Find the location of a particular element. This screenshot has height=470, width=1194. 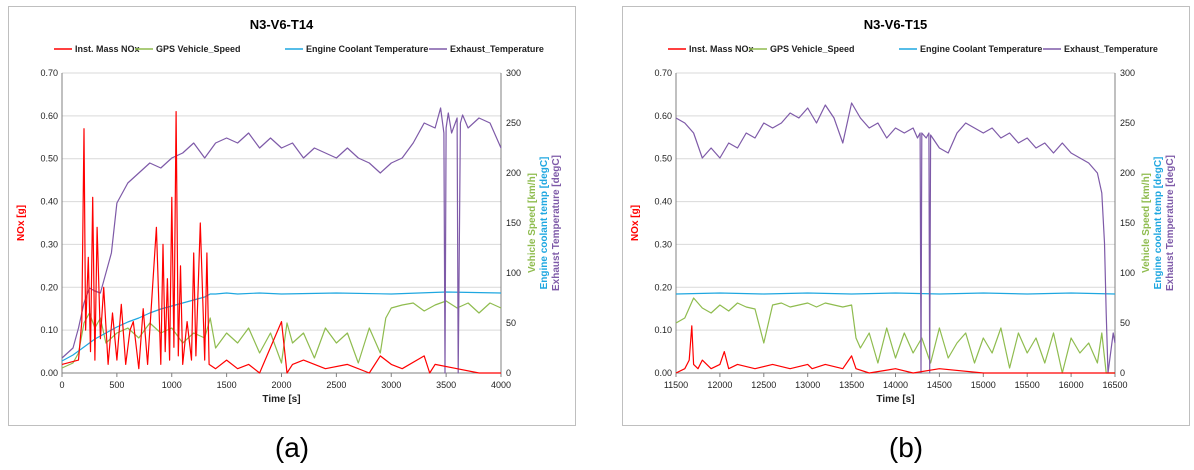

x-tick-label: 15000 is located at coordinates (983, 385).